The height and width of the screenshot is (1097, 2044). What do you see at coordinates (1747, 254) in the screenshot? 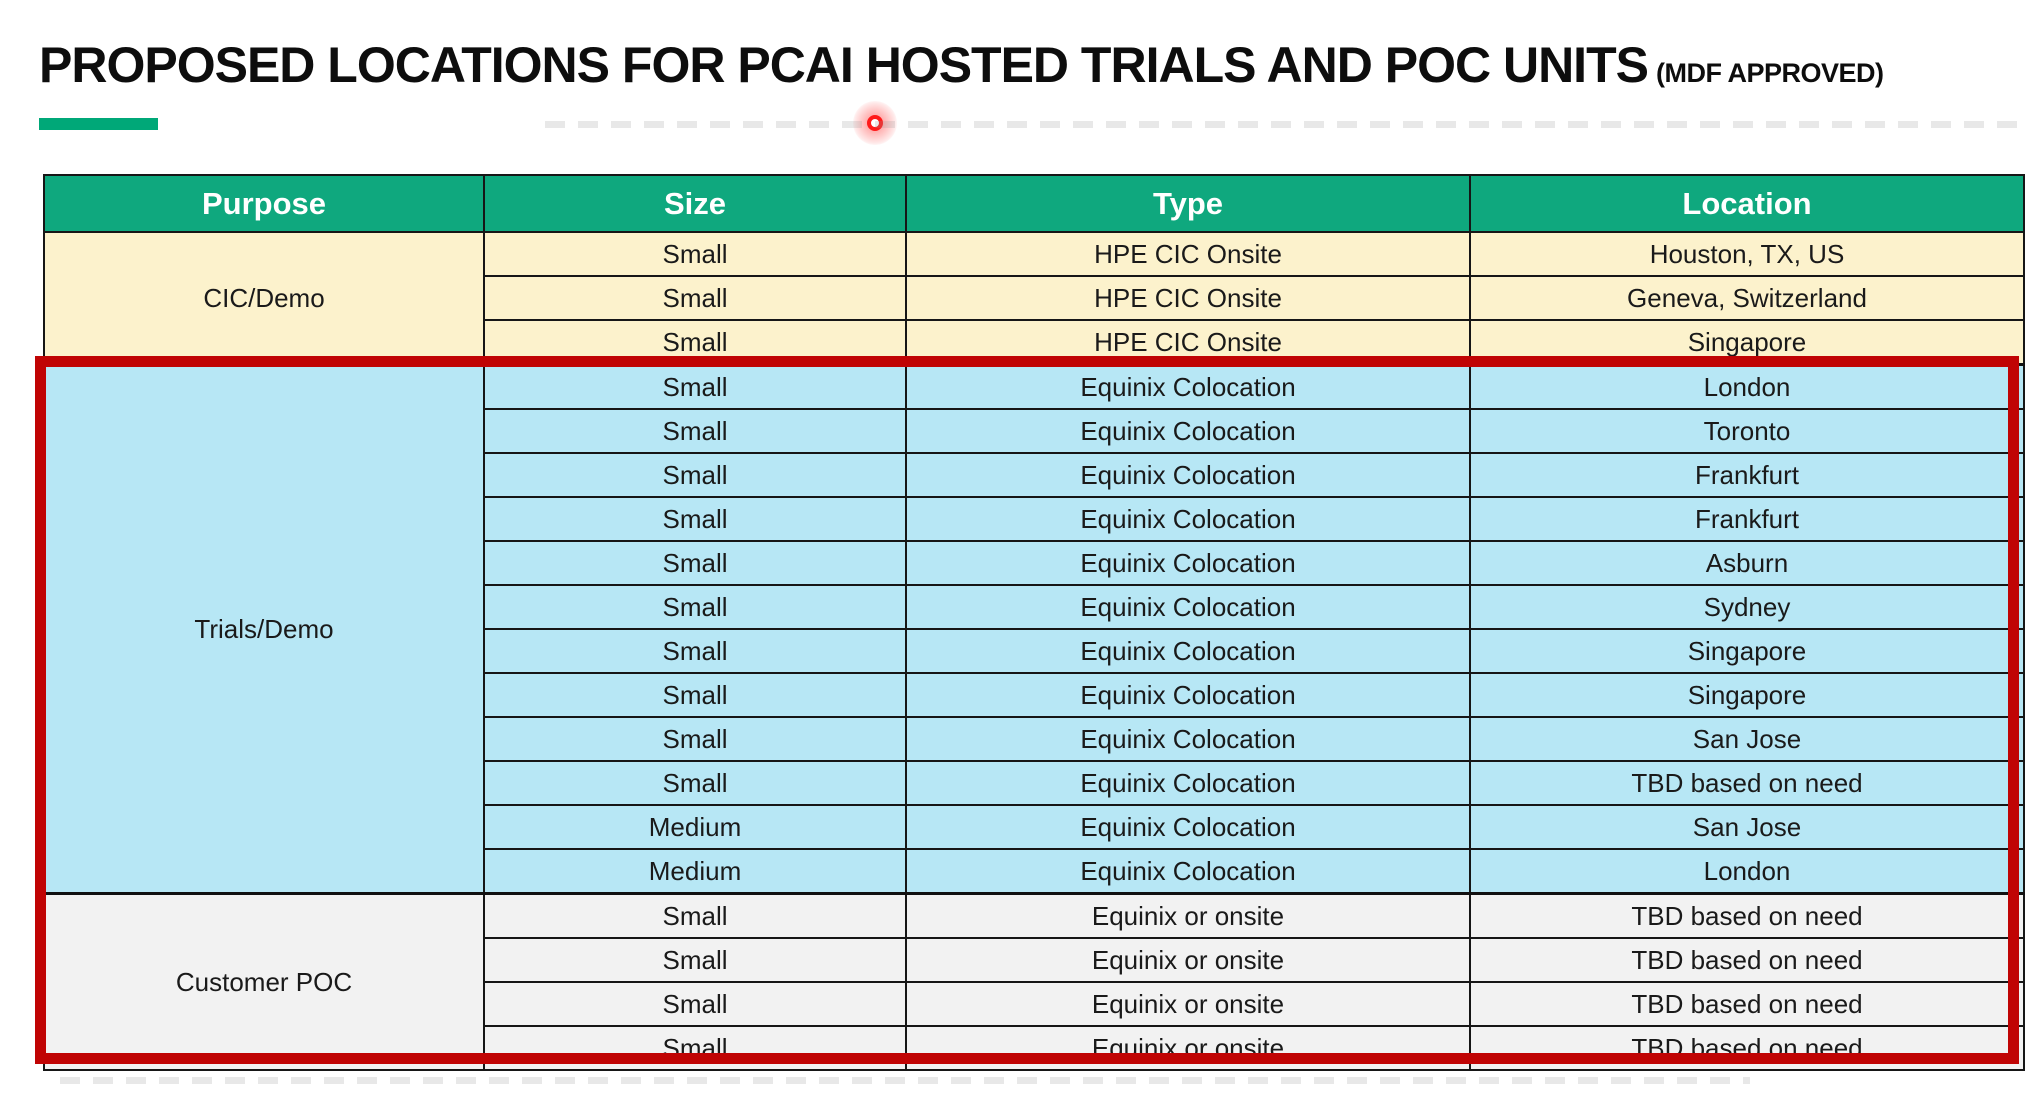
I see `location-cell: Houston, TX, US` at bounding box center [1747, 254].